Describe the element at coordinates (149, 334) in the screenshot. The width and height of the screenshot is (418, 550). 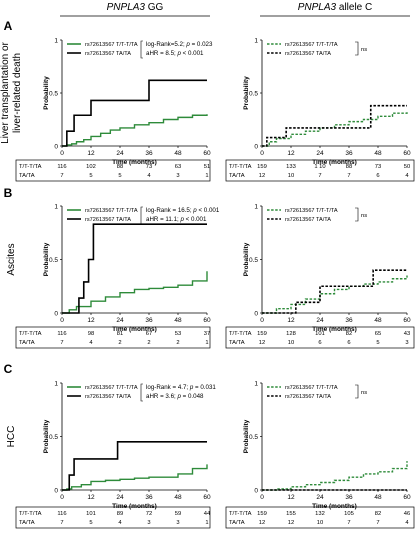
I see `risk-value: 67` at that location.